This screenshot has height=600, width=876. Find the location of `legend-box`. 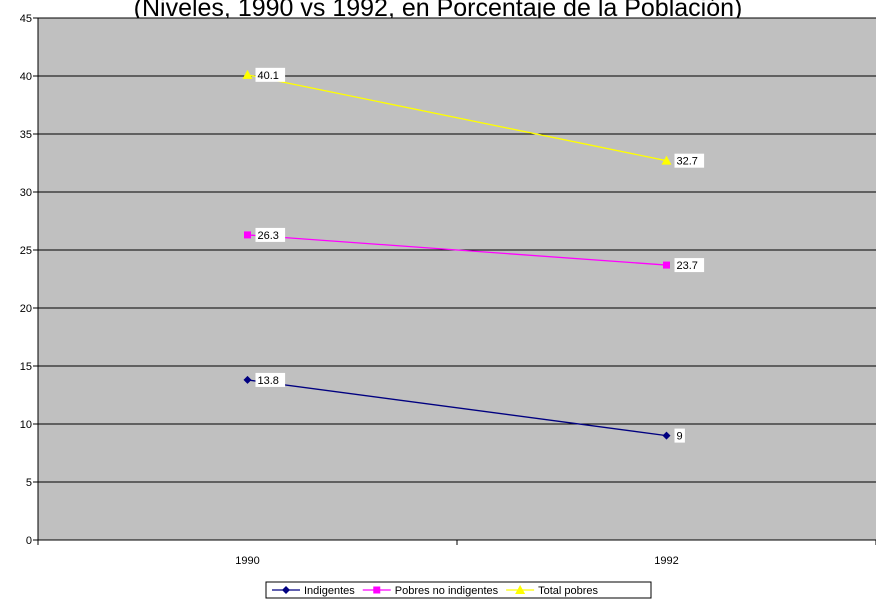

legend-box is located at coordinates (458, 590).